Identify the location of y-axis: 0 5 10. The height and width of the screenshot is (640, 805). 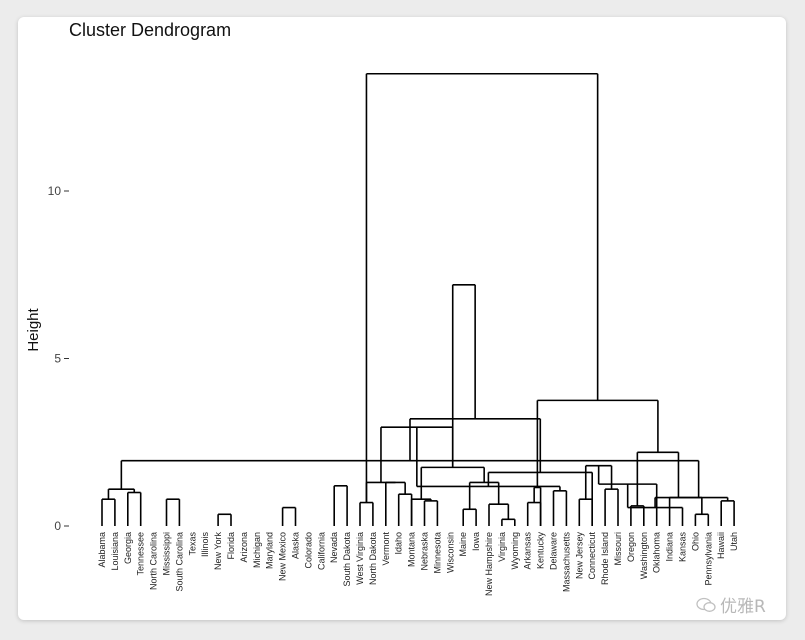
(58, 358).